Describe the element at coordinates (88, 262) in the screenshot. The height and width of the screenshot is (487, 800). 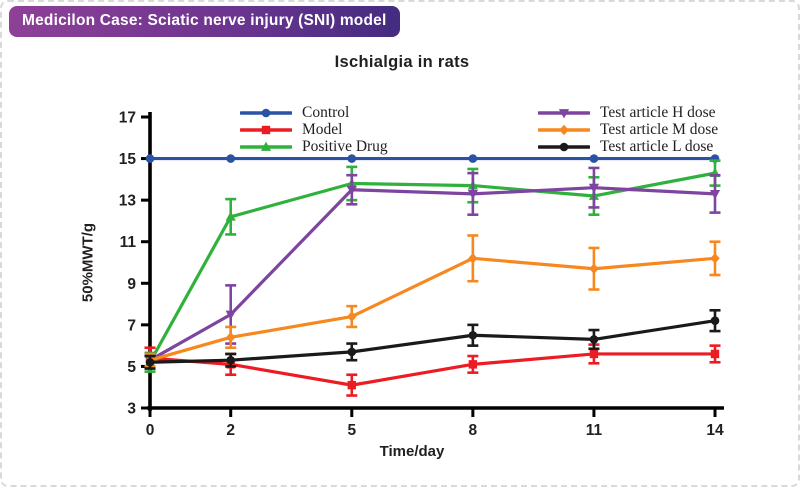
I see `y-axis-label: 50%MWT/g` at that location.